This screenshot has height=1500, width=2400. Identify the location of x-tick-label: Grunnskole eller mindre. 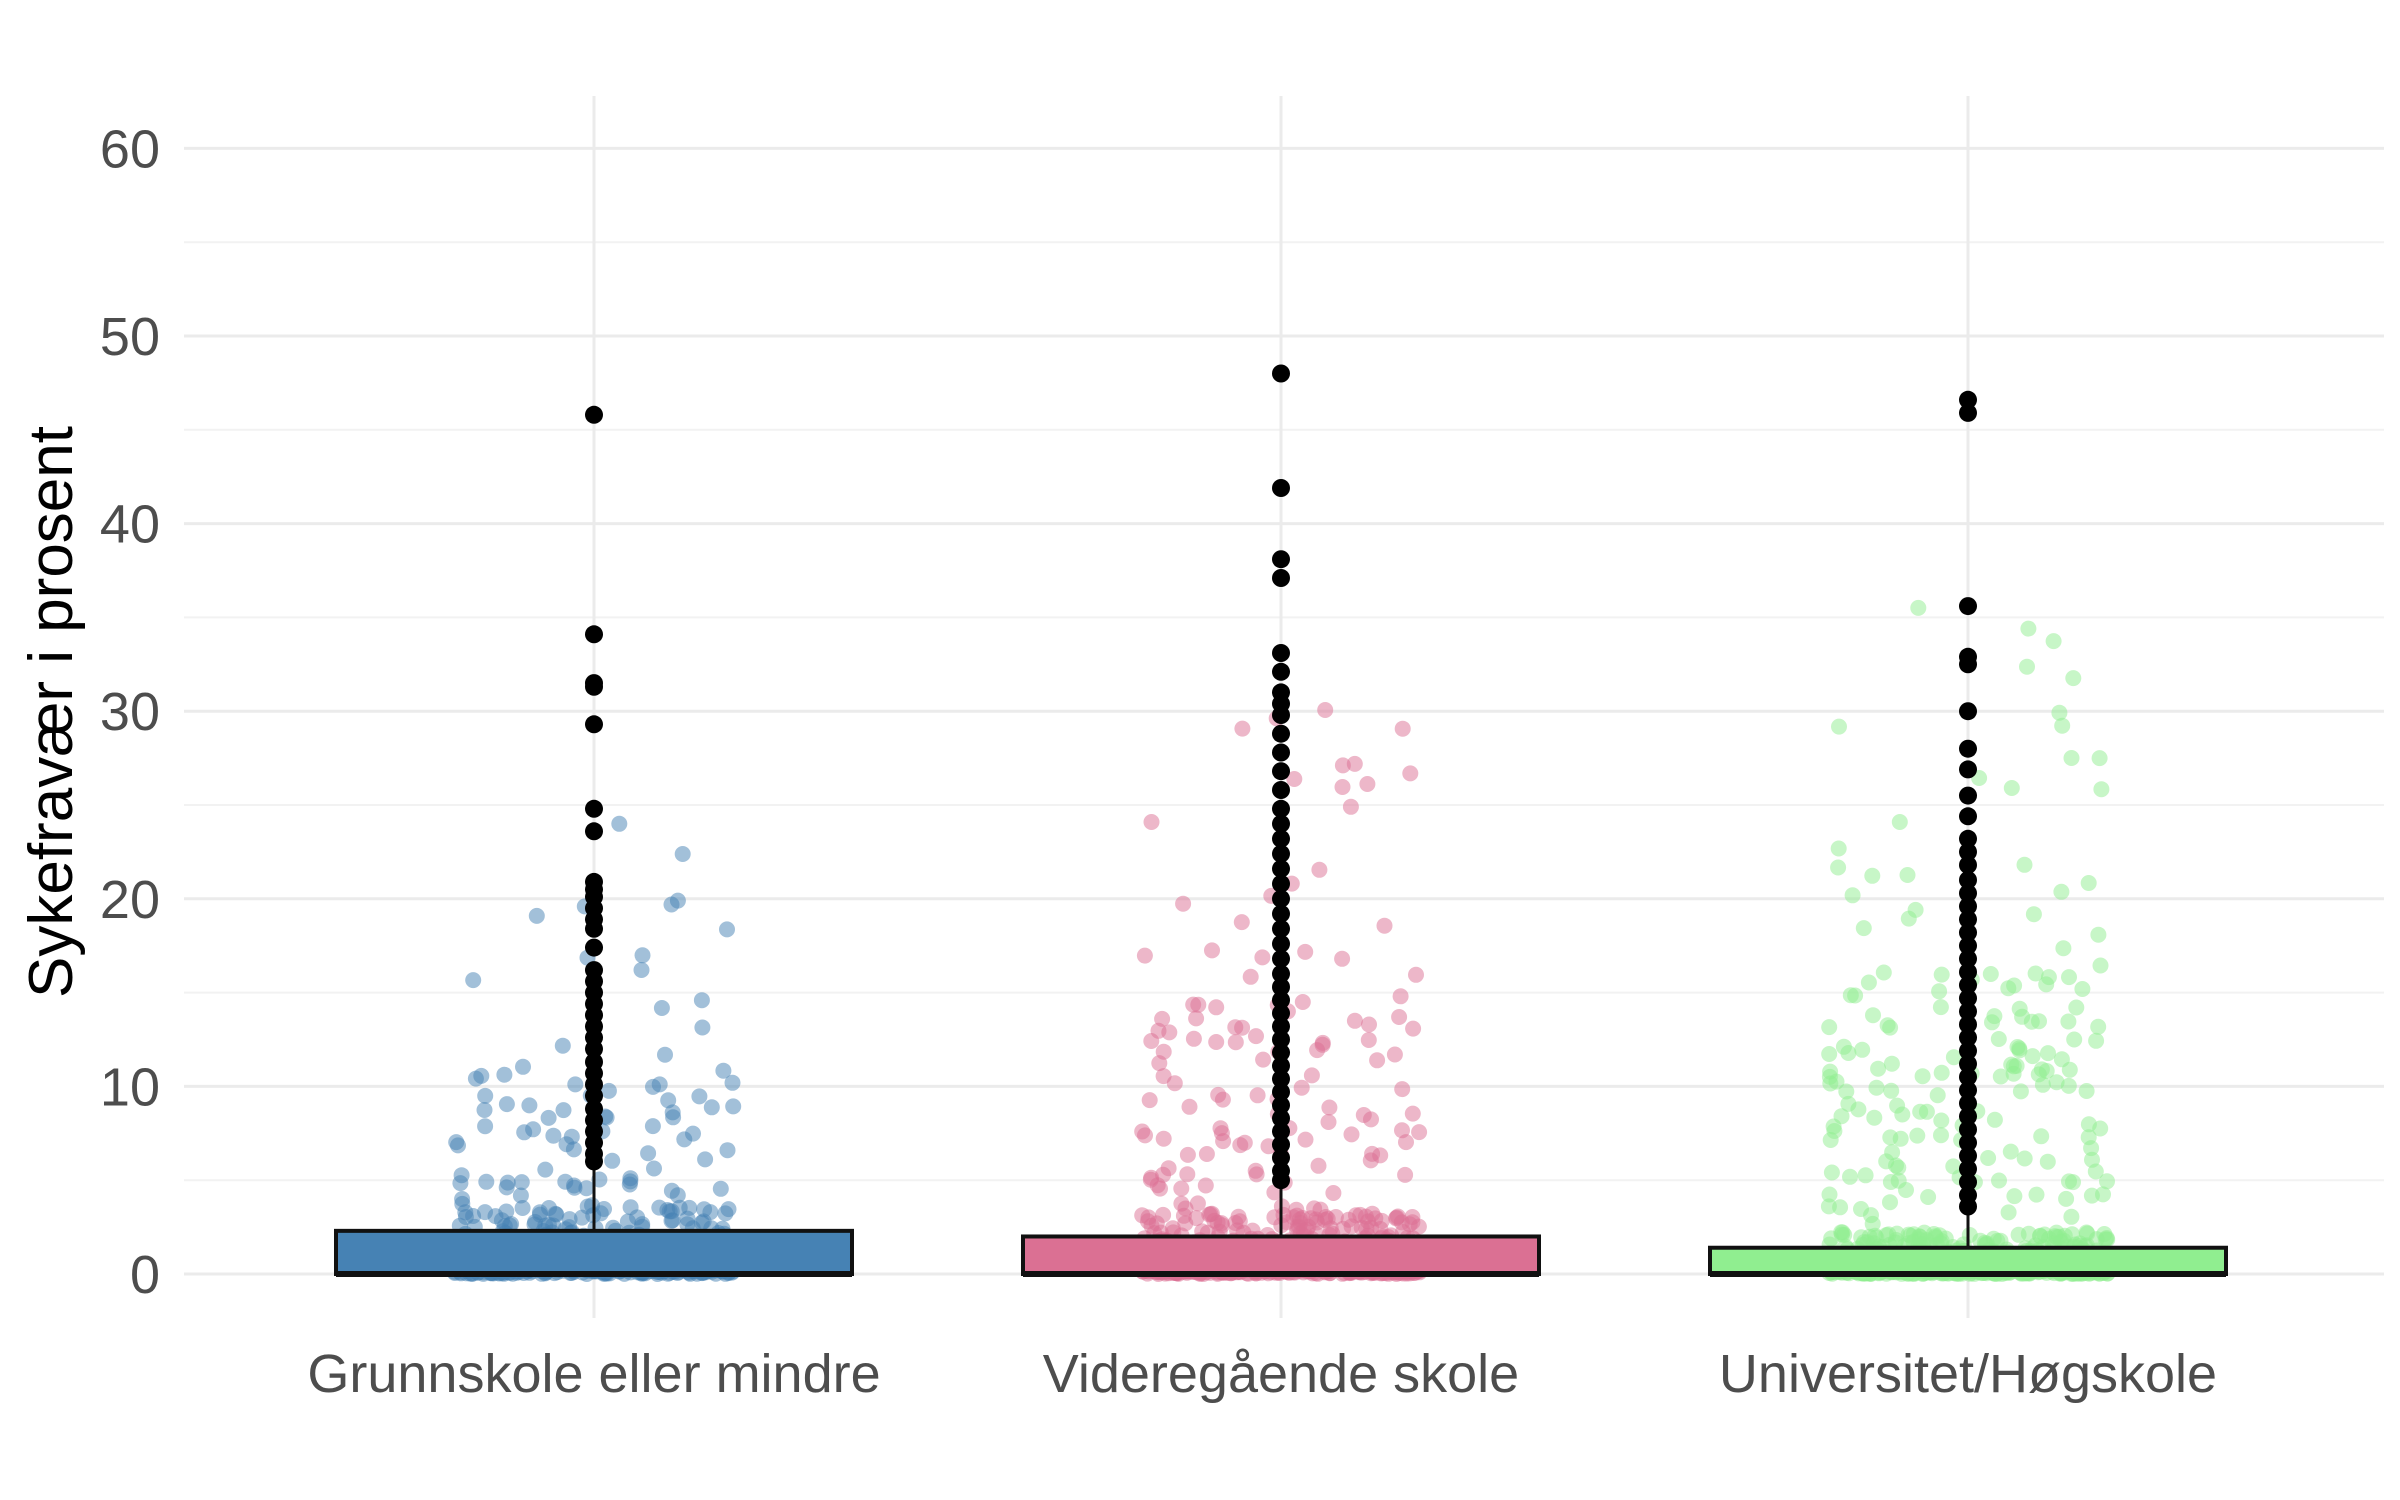
(593, 1374).